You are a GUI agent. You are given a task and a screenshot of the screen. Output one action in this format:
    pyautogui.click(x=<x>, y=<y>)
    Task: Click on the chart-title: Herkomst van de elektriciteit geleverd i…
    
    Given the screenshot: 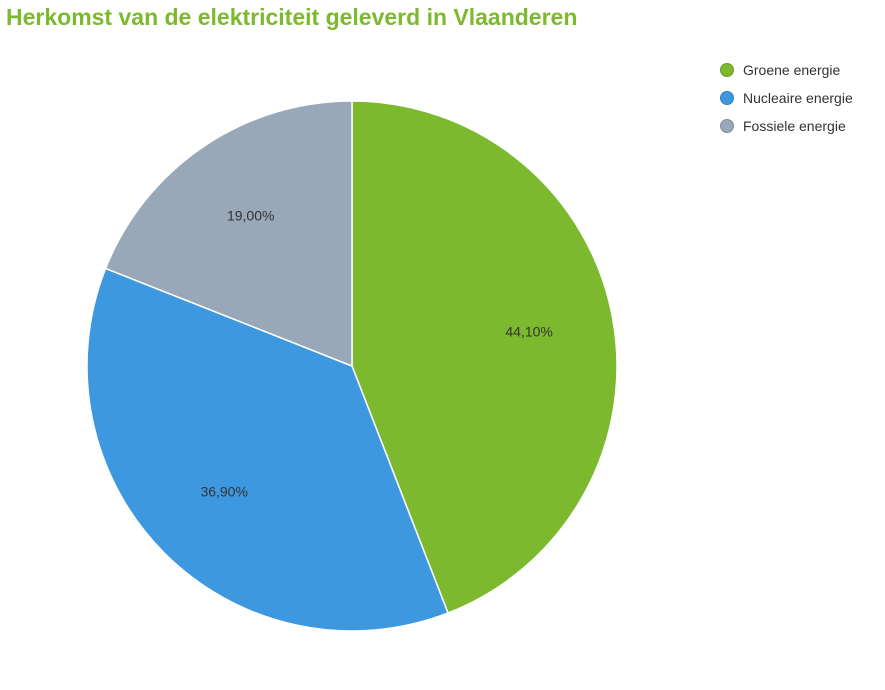 What is the action you would take?
    pyautogui.click(x=292, y=17)
    